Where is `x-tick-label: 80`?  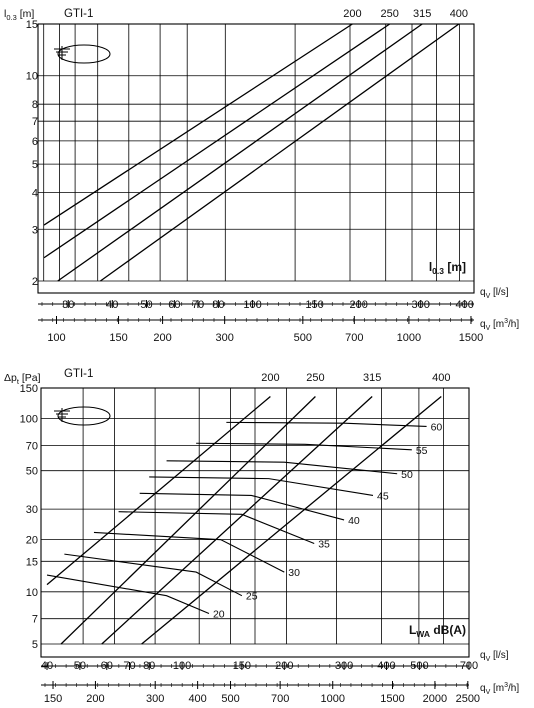 x-tick-label: 80 is located at coordinates (149, 666).